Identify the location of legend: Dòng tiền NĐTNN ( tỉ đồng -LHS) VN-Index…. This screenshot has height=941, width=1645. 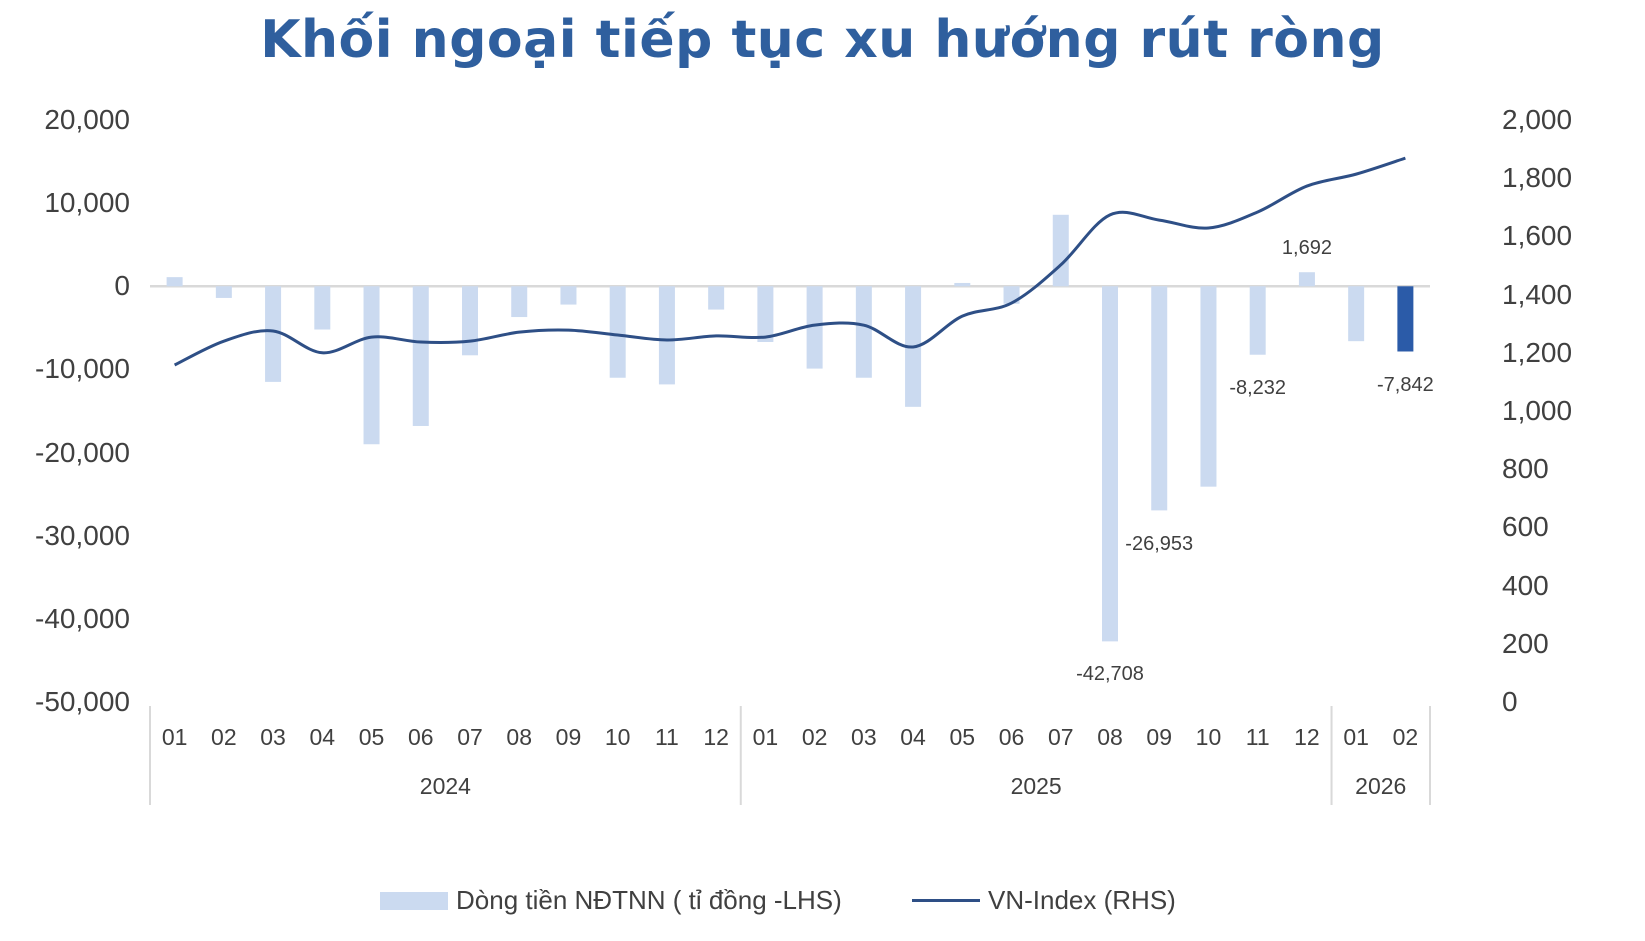
(822, 905).